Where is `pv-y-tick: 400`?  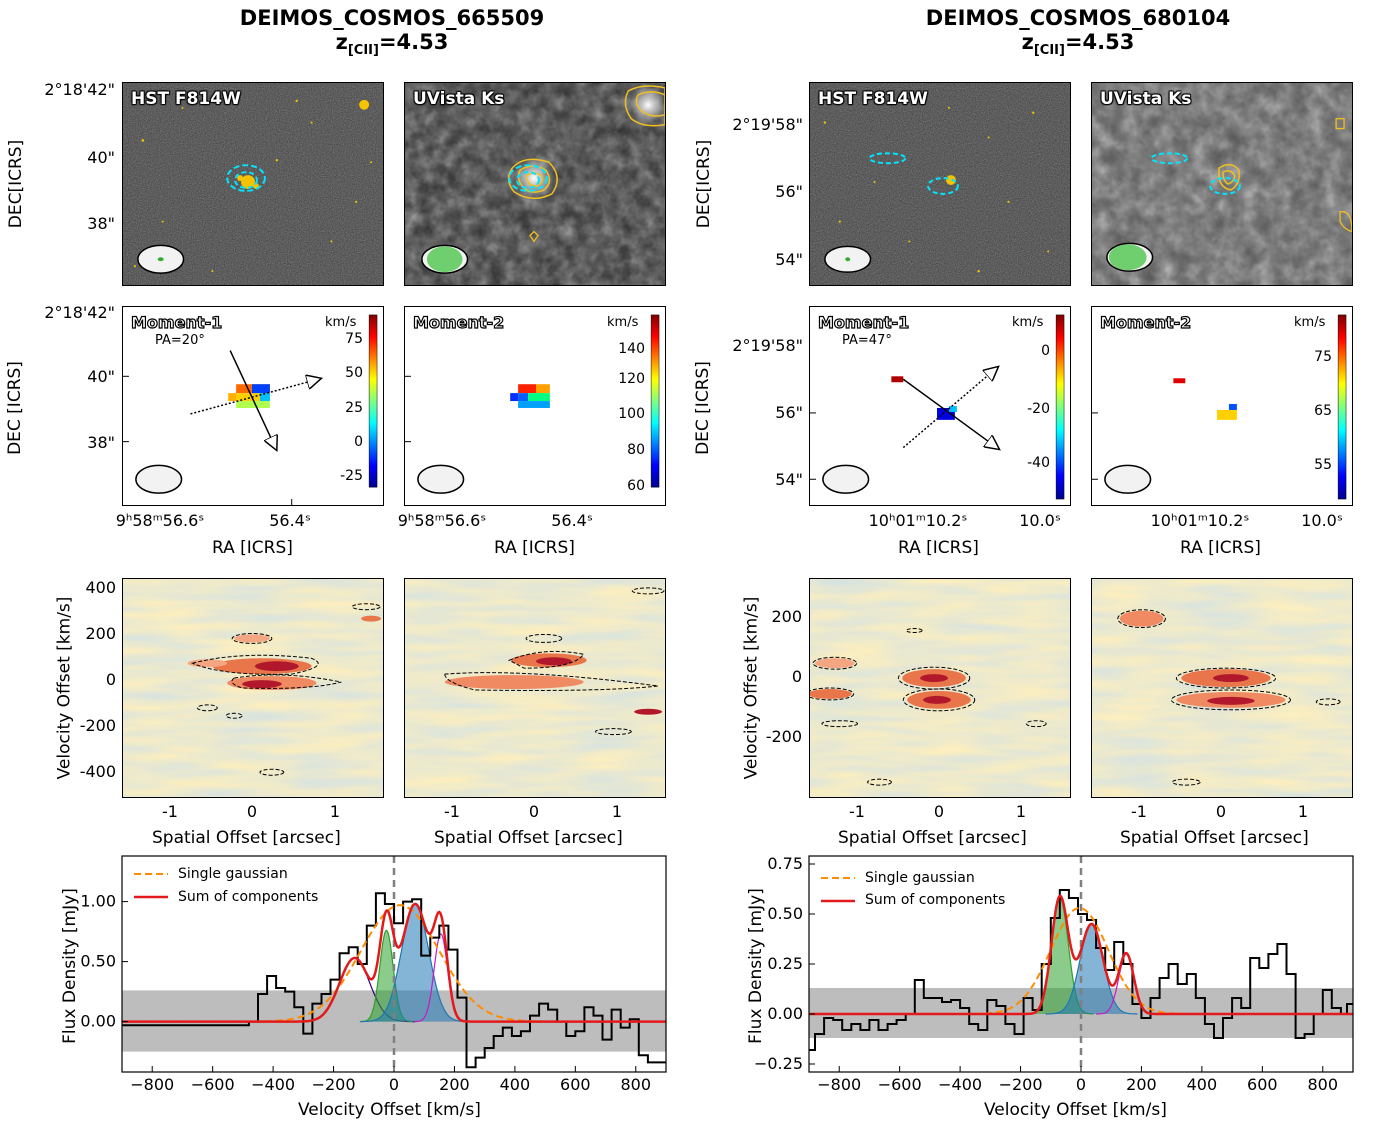 pv-y-tick: 400 is located at coordinates (100, 587).